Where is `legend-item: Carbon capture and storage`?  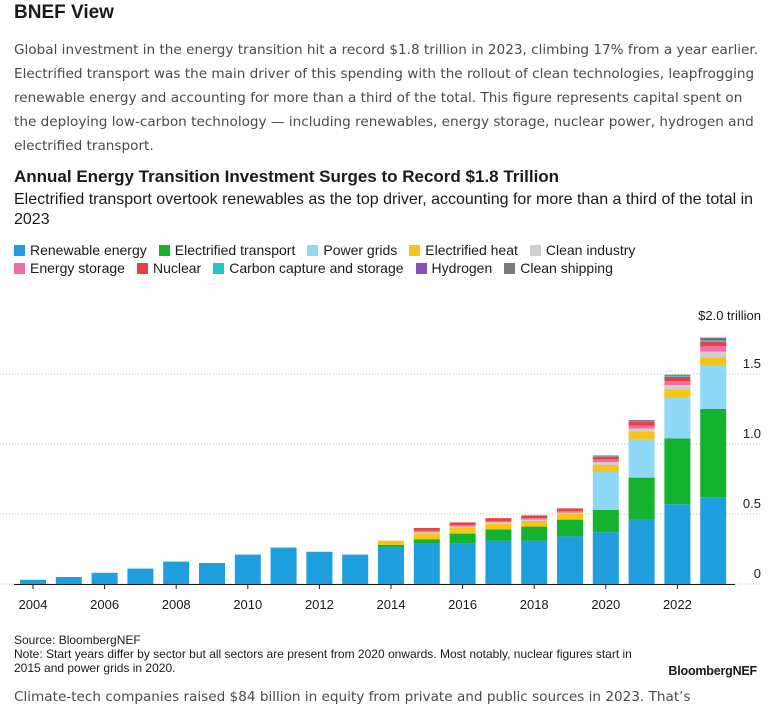 legend-item: Carbon capture and storage is located at coordinates (308, 268).